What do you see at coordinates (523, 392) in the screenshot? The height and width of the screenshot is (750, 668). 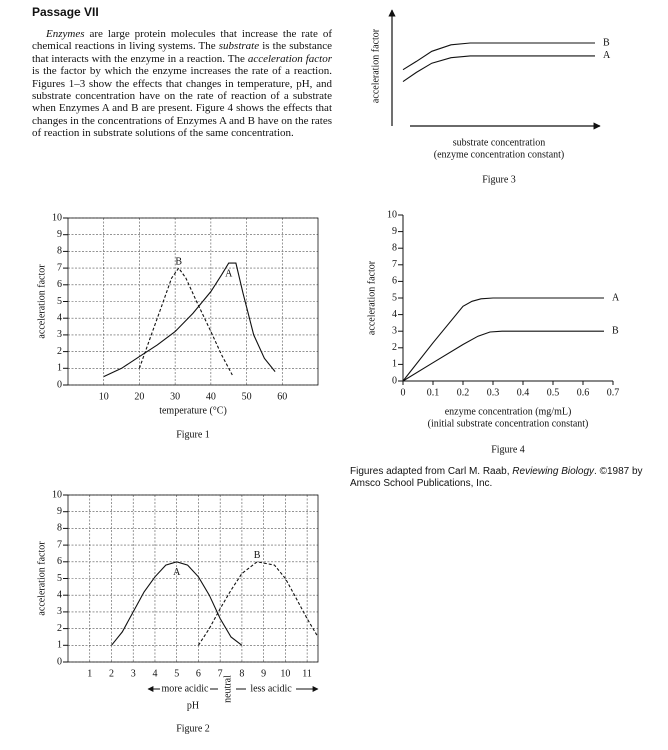 I see `x-tick-label: 0.4` at bounding box center [523, 392].